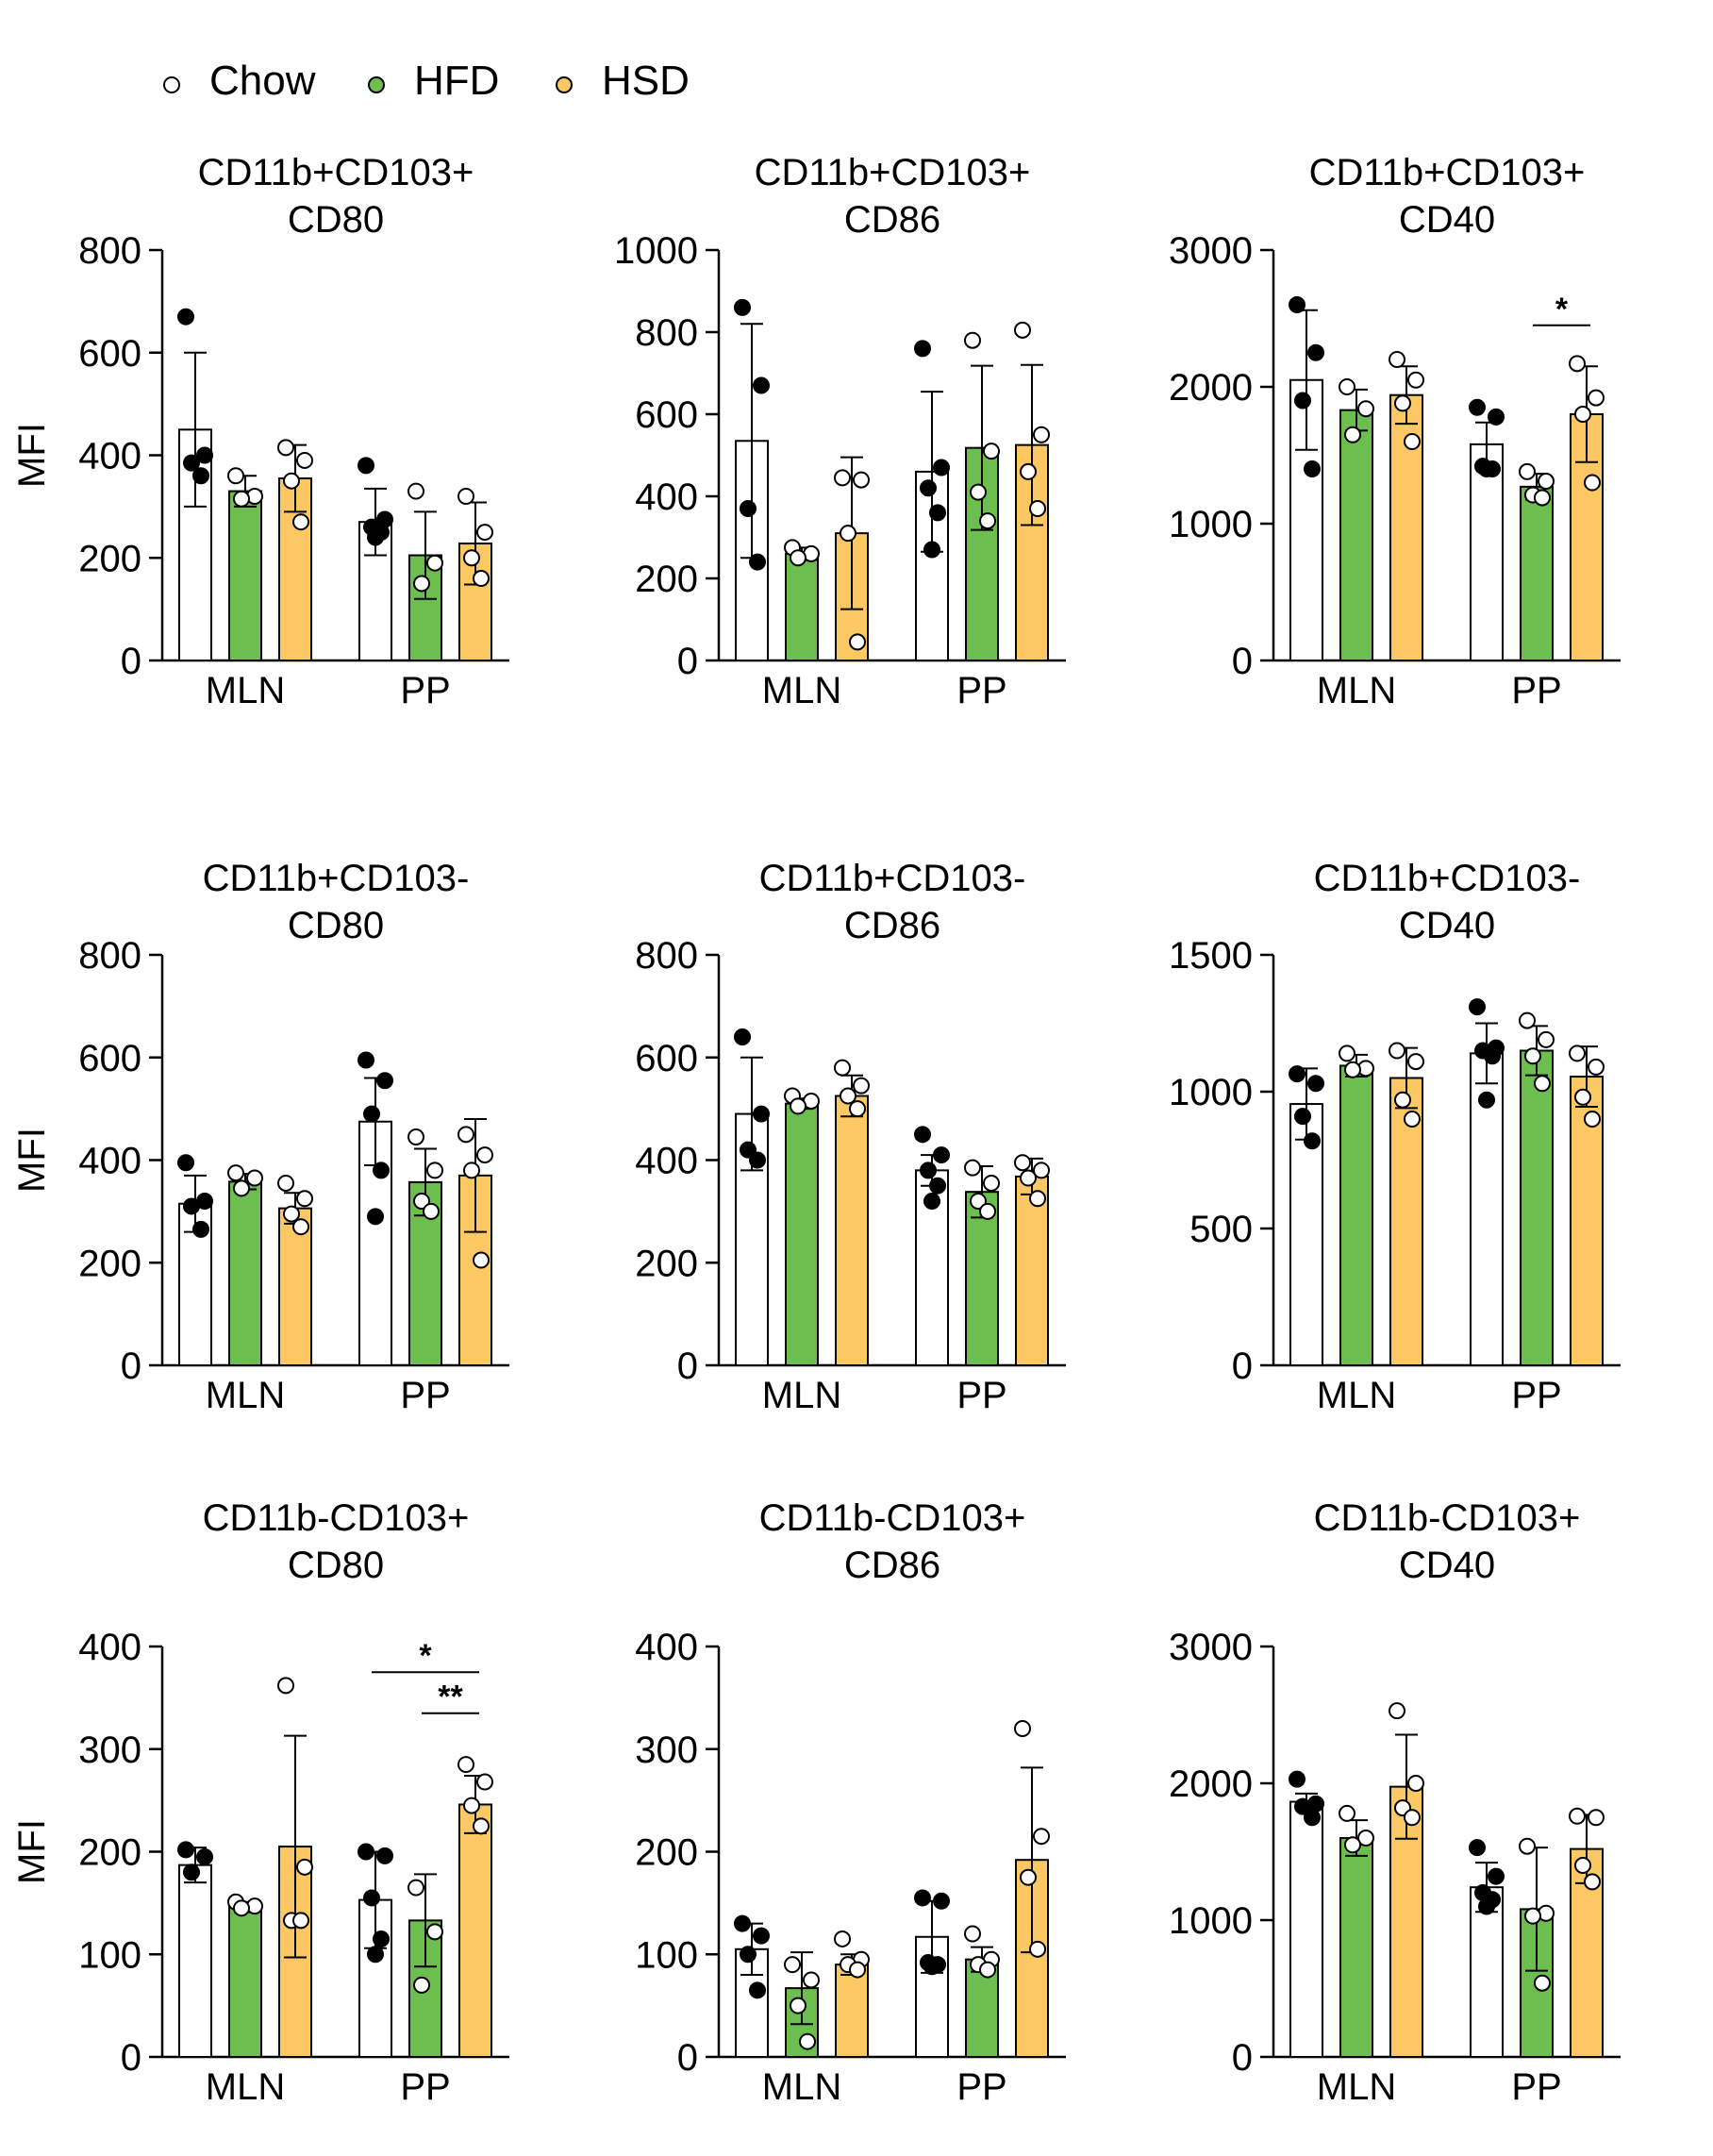 This screenshot has height=2156, width=1713. I want to click on legend-marker-hfd, so click(377, 84).